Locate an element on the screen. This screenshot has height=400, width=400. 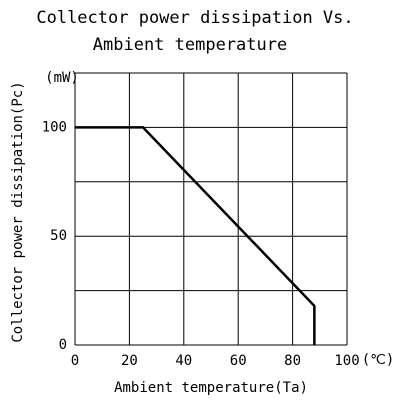
y-tick-label: 50 is located at coordinates (58, 236).